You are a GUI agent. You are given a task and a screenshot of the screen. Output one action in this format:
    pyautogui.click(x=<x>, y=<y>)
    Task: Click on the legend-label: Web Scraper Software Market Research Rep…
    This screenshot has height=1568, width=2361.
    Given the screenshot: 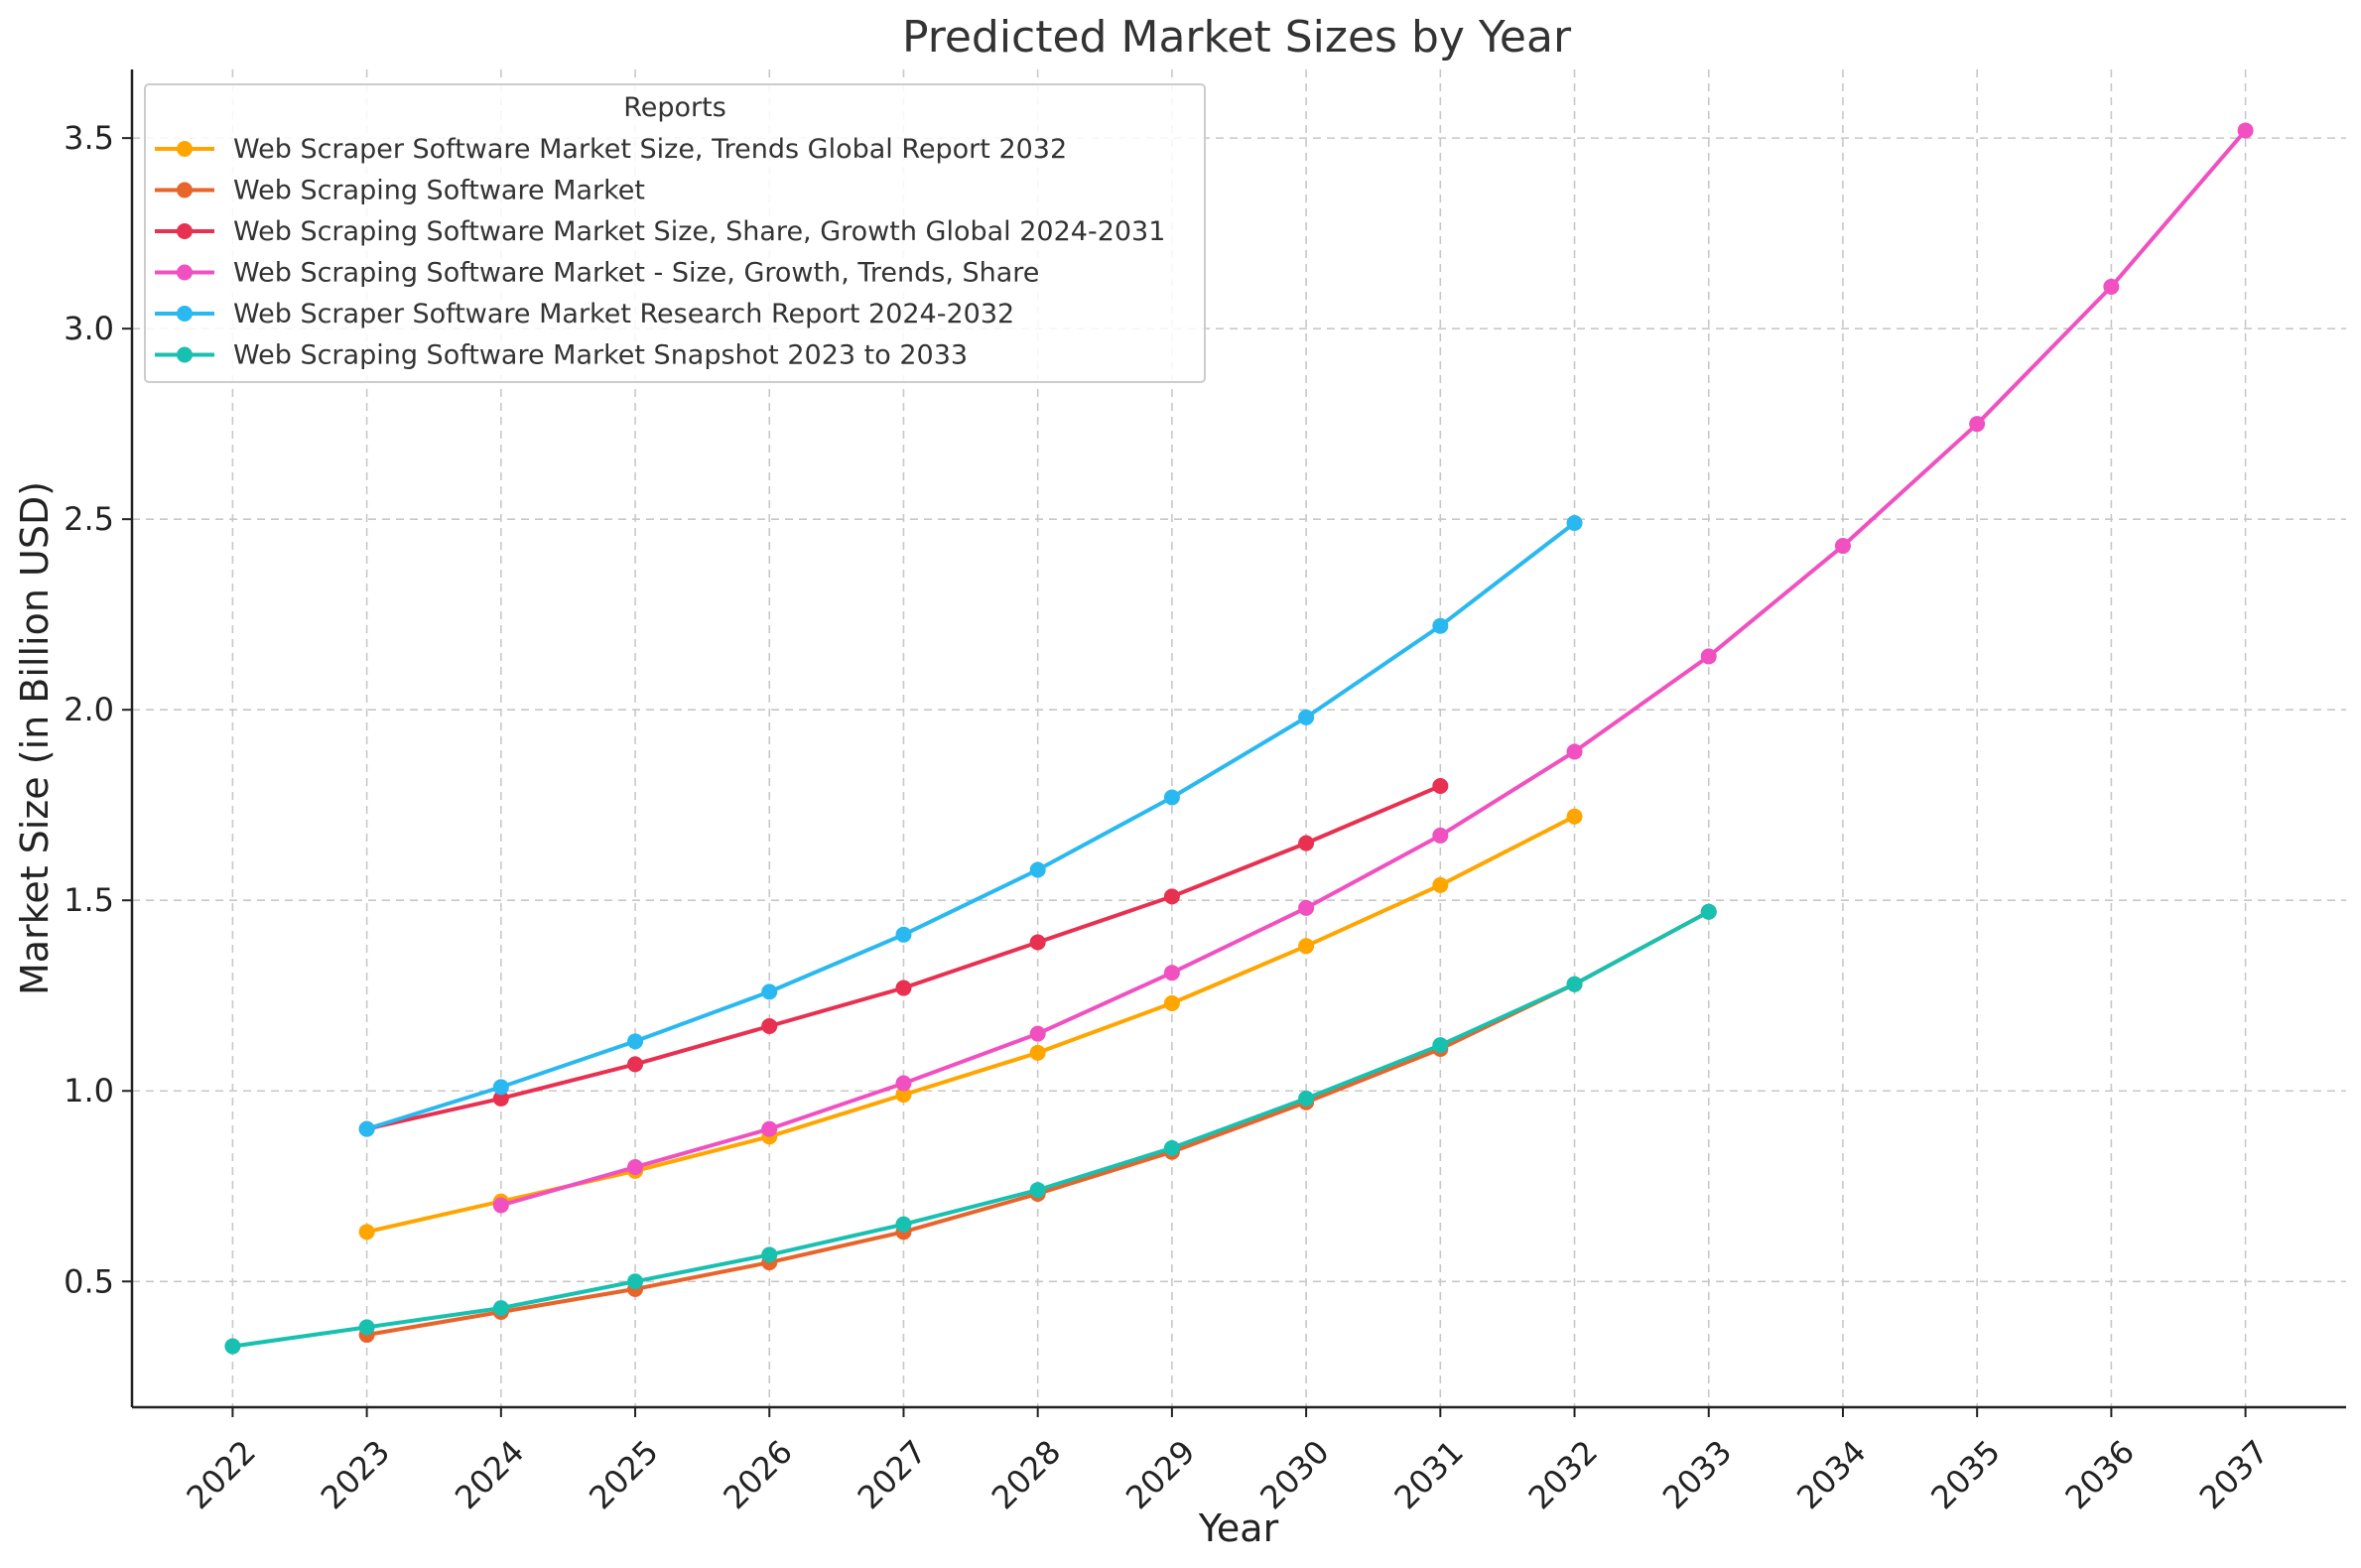 What is the action you would take?
    pyautogui.click(x=624, y=314)
    